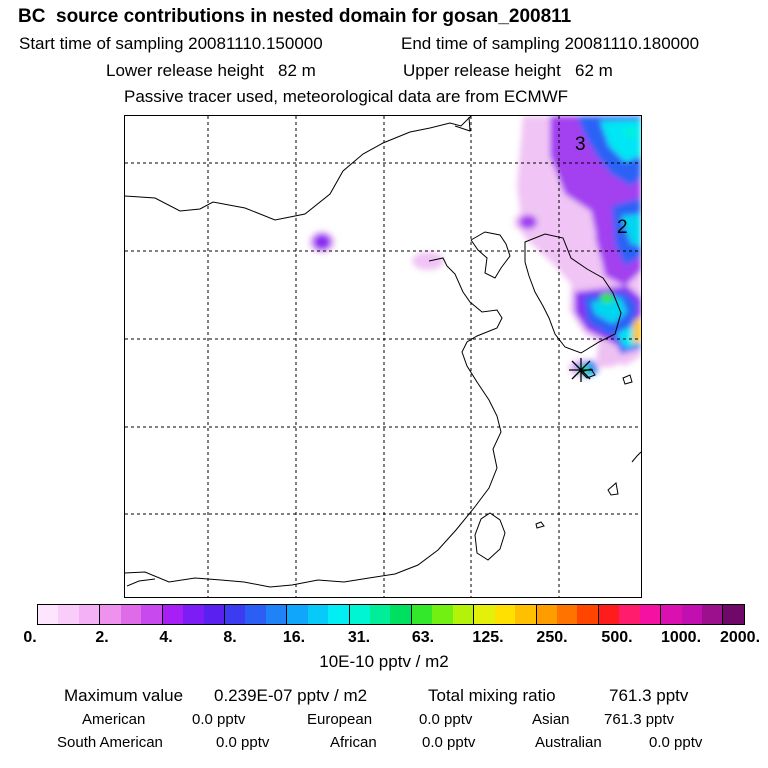 This screenshot has width=768, height=768. I want to click on colorbar-tick-label: 16., so click(294, 637).